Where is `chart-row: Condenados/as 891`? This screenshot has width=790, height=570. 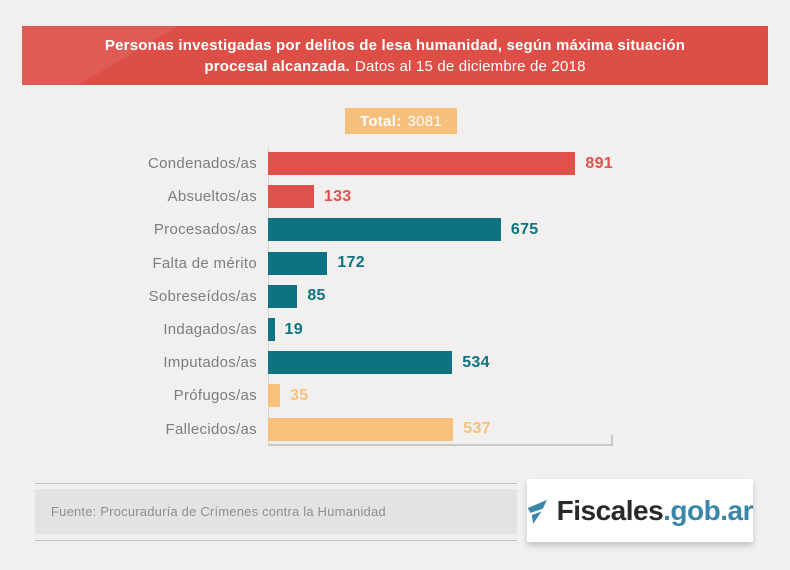
chart-row: Condenados/as 891 is located at coordinates (320, 163).